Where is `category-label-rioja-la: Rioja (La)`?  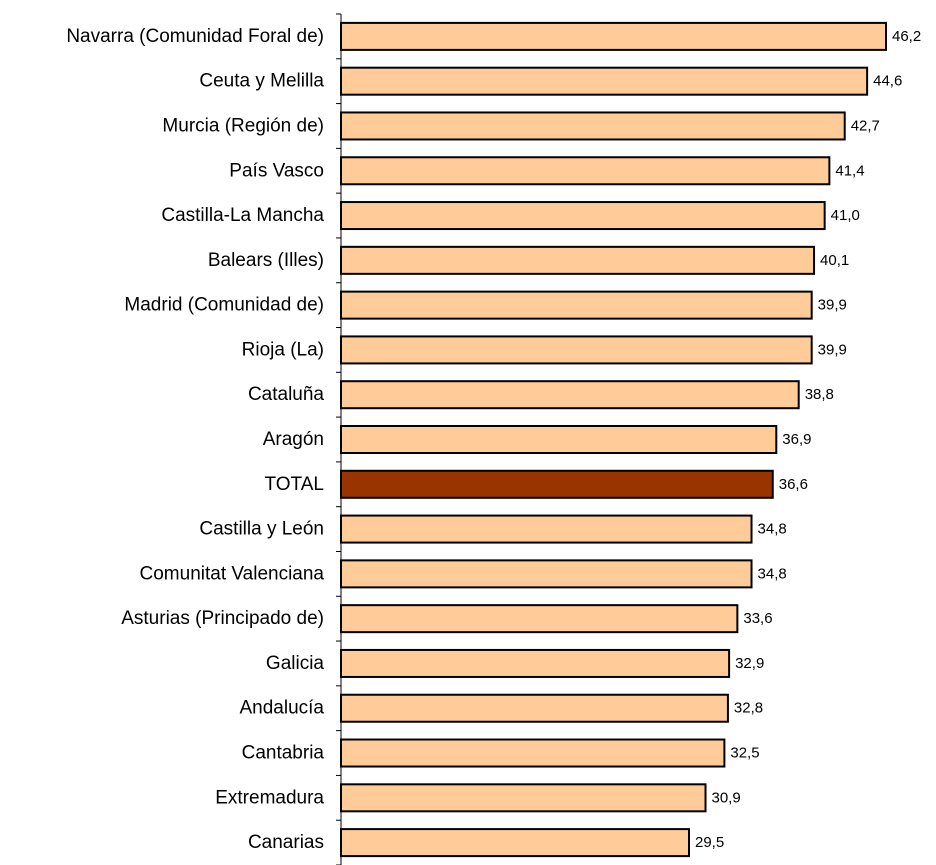
category-label-rioja-la: Rioja (La) is located at coordinates (283, 349).